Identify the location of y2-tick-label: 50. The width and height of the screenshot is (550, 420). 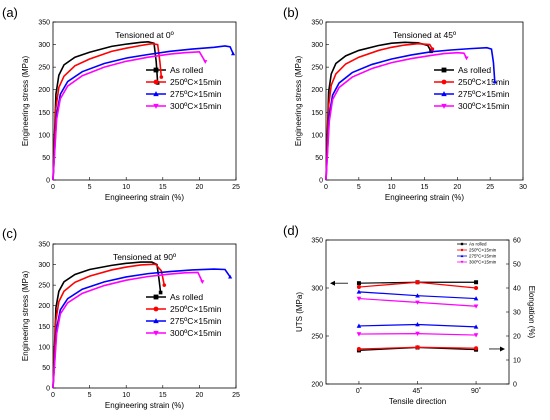
(517, 265).